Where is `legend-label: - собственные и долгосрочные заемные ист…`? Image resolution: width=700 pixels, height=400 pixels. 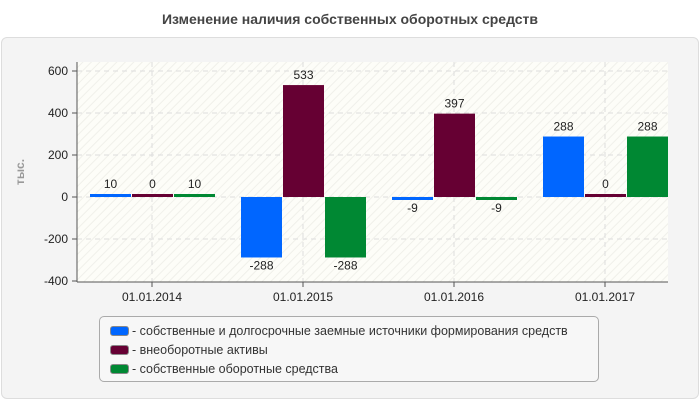 legend-label: - собственные и долгосрочные заемные ист… is located at coordinates (350, 330).